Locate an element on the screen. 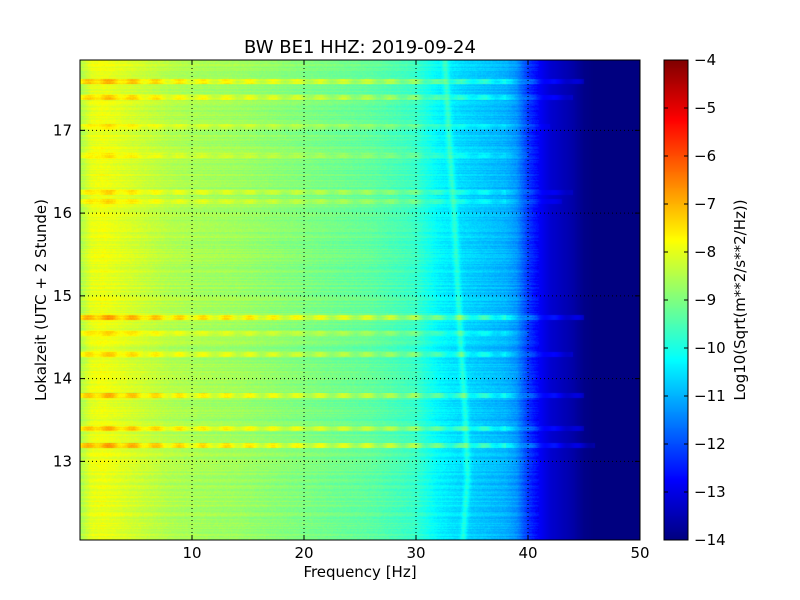 This screenshot has width=800, height=600. colorbar-tick-label: −14 is located at coordinates (710, 540).